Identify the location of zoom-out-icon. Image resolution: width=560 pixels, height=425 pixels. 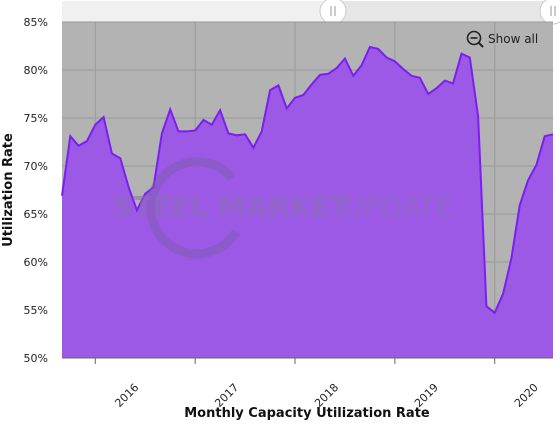
(475, 39).